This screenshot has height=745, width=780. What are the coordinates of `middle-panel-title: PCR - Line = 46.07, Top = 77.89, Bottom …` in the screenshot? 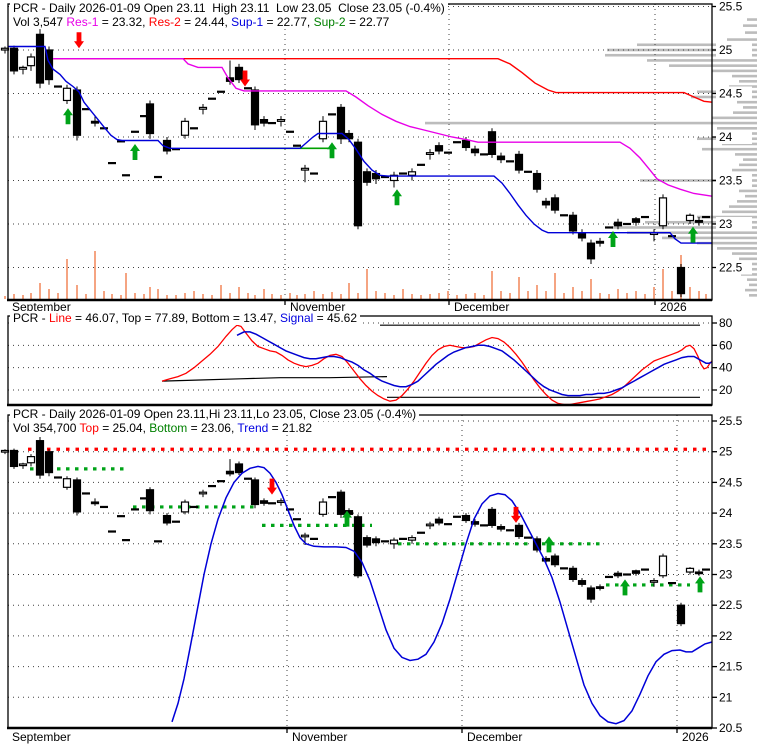 It's located at (185, 318).